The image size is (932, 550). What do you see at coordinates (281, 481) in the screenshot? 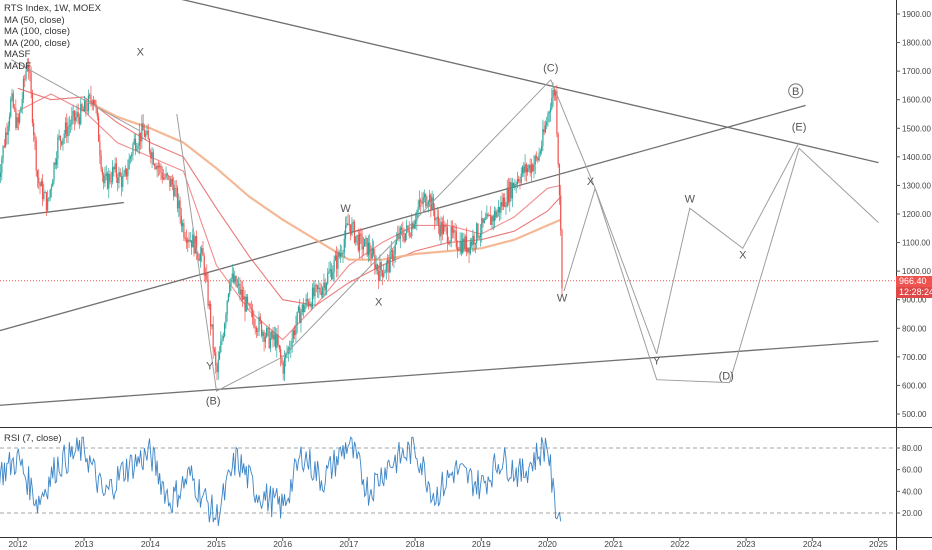
I see `rsi-line` at bounding box center [281, 481].